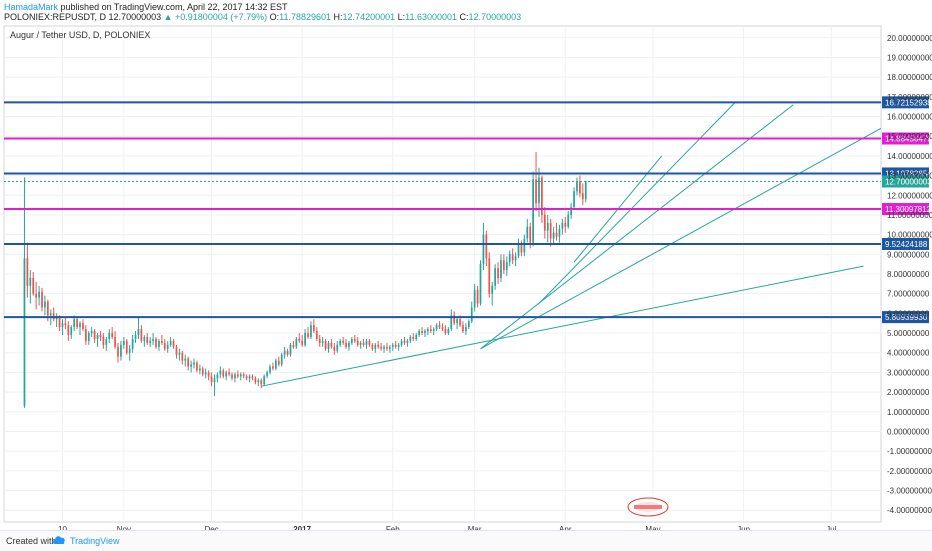  Describe the element at coordinates (909, 235) in the screenshot. I see `y-tick-label: 10.00000000` at that location.